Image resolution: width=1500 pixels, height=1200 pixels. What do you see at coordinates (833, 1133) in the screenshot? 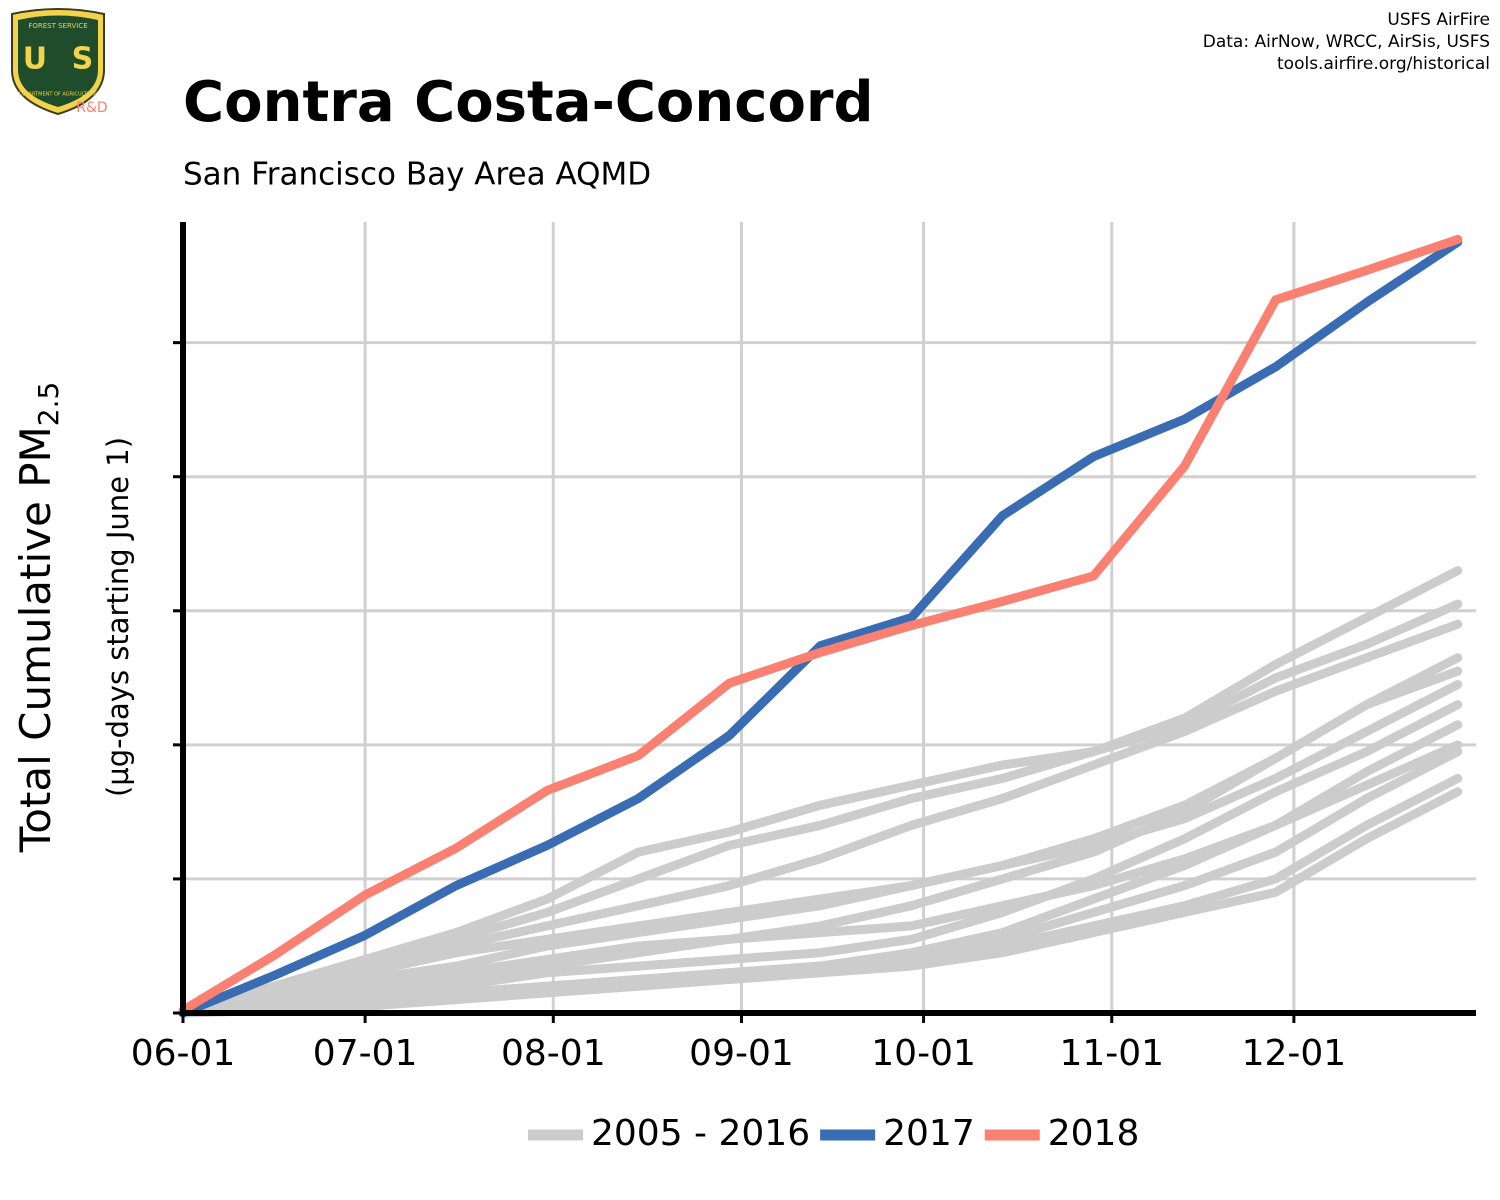
I see `legend: 2005 - 2016 2017 2018` at bounding box center [833, 1133].